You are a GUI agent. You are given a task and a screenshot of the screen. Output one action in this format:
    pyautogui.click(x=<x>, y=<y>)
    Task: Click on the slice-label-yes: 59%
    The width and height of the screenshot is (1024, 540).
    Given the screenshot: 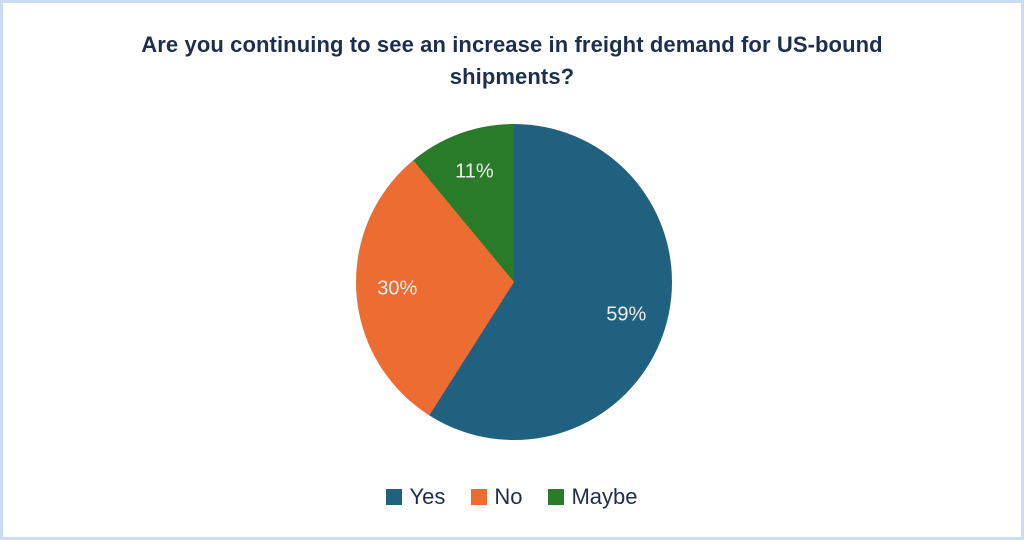 What is the action you would take?
    pyautogui.click(x=626, y=314)
    